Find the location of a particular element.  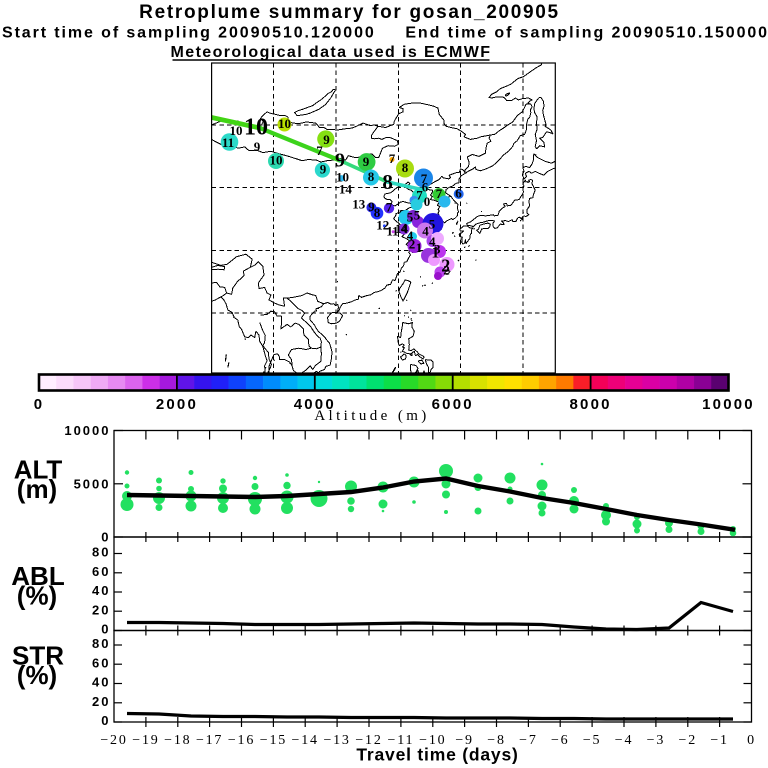

svg-text:End time of sampling 20090510.: End time of sampling 20090510.150000 is located at coordinates (586, 33).